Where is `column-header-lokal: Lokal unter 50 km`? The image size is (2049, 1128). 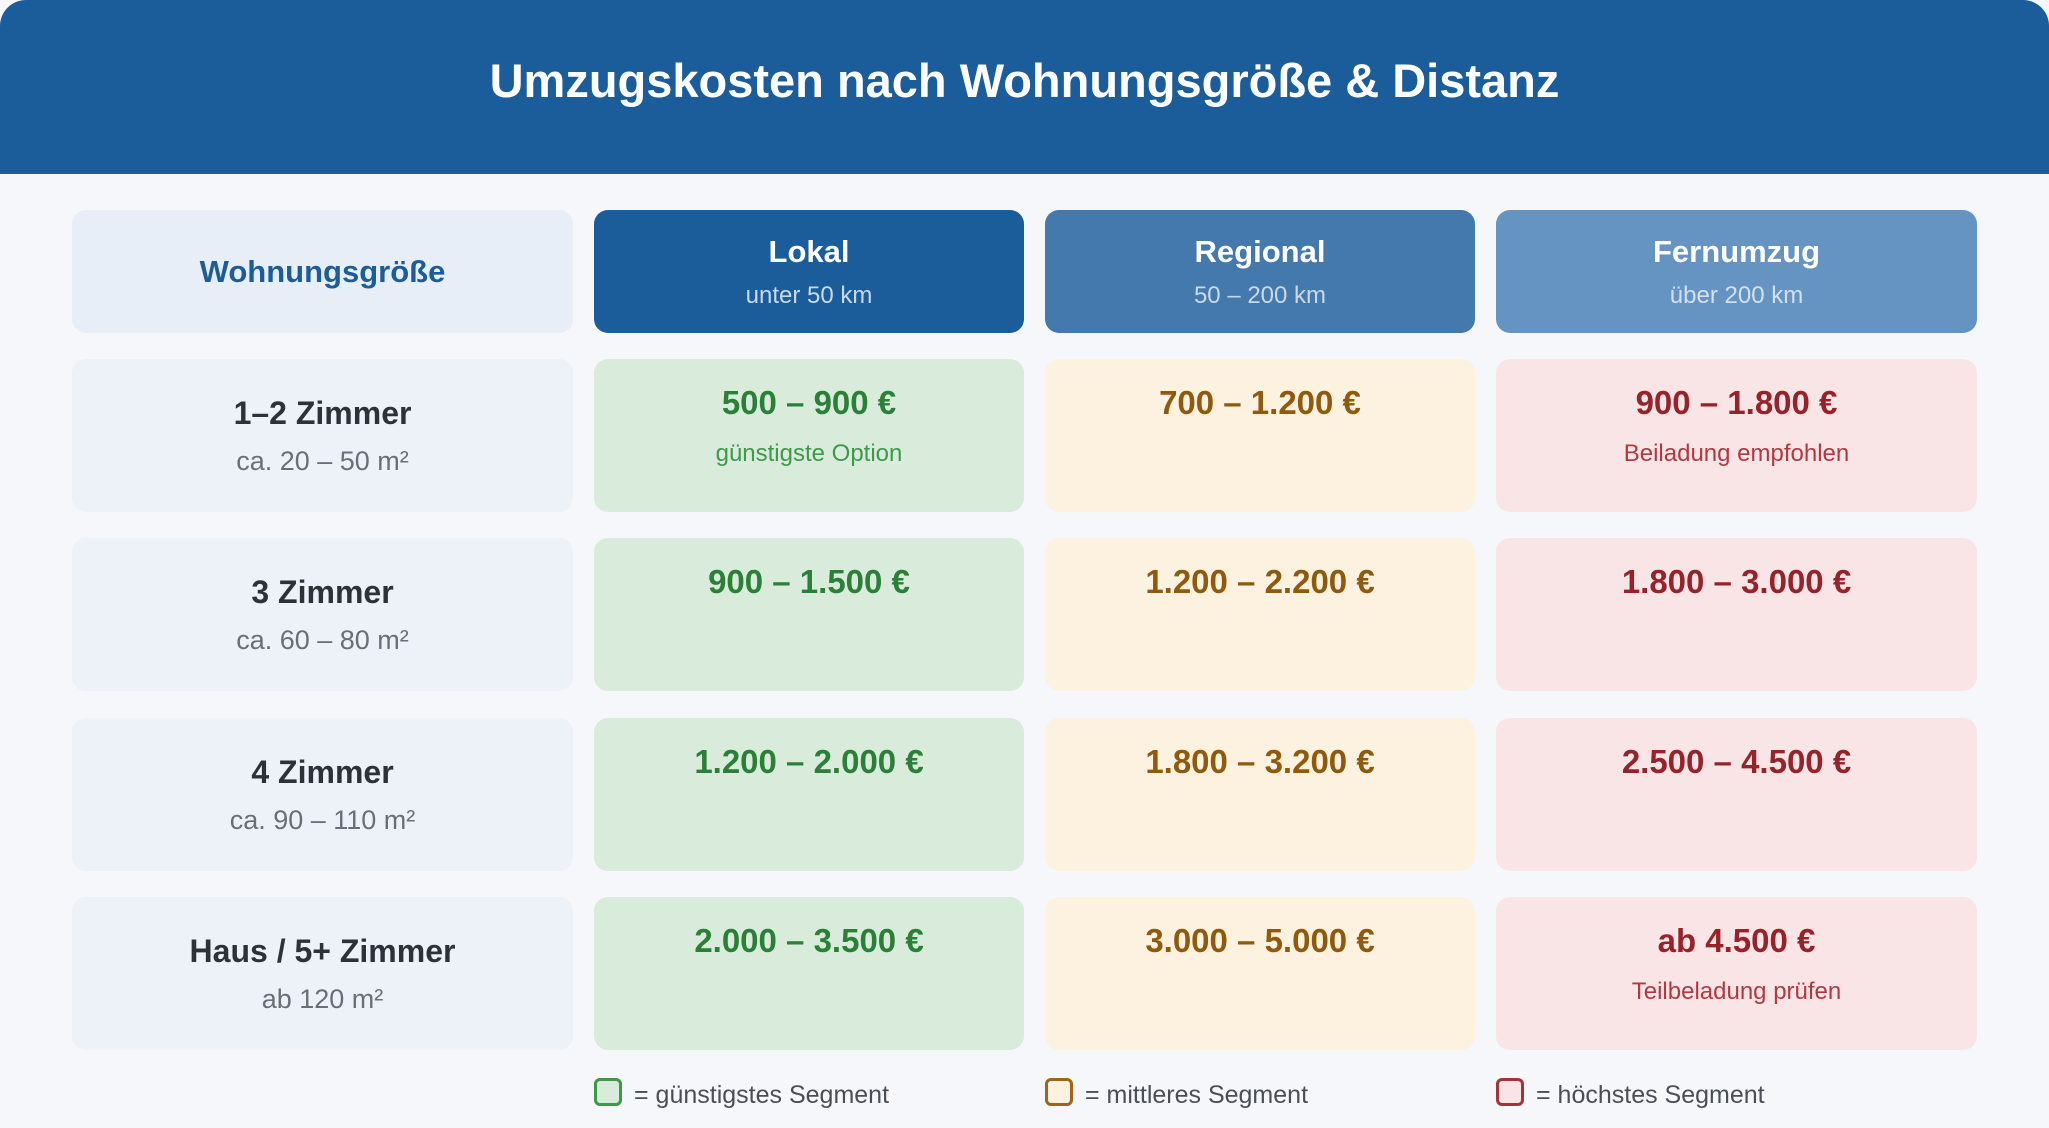
column-header-lokal: Lokal unter 50 km is located at coordinates (809, 271).